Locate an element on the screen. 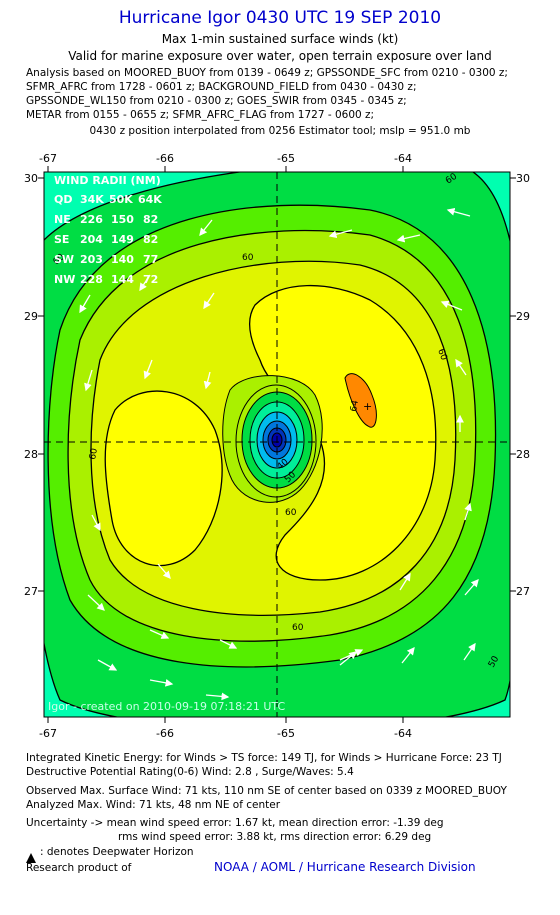 Image resolution: width=560 pixels, height=915 pixels. wind-radii-cell: SW is located at coordinates (64, 259).